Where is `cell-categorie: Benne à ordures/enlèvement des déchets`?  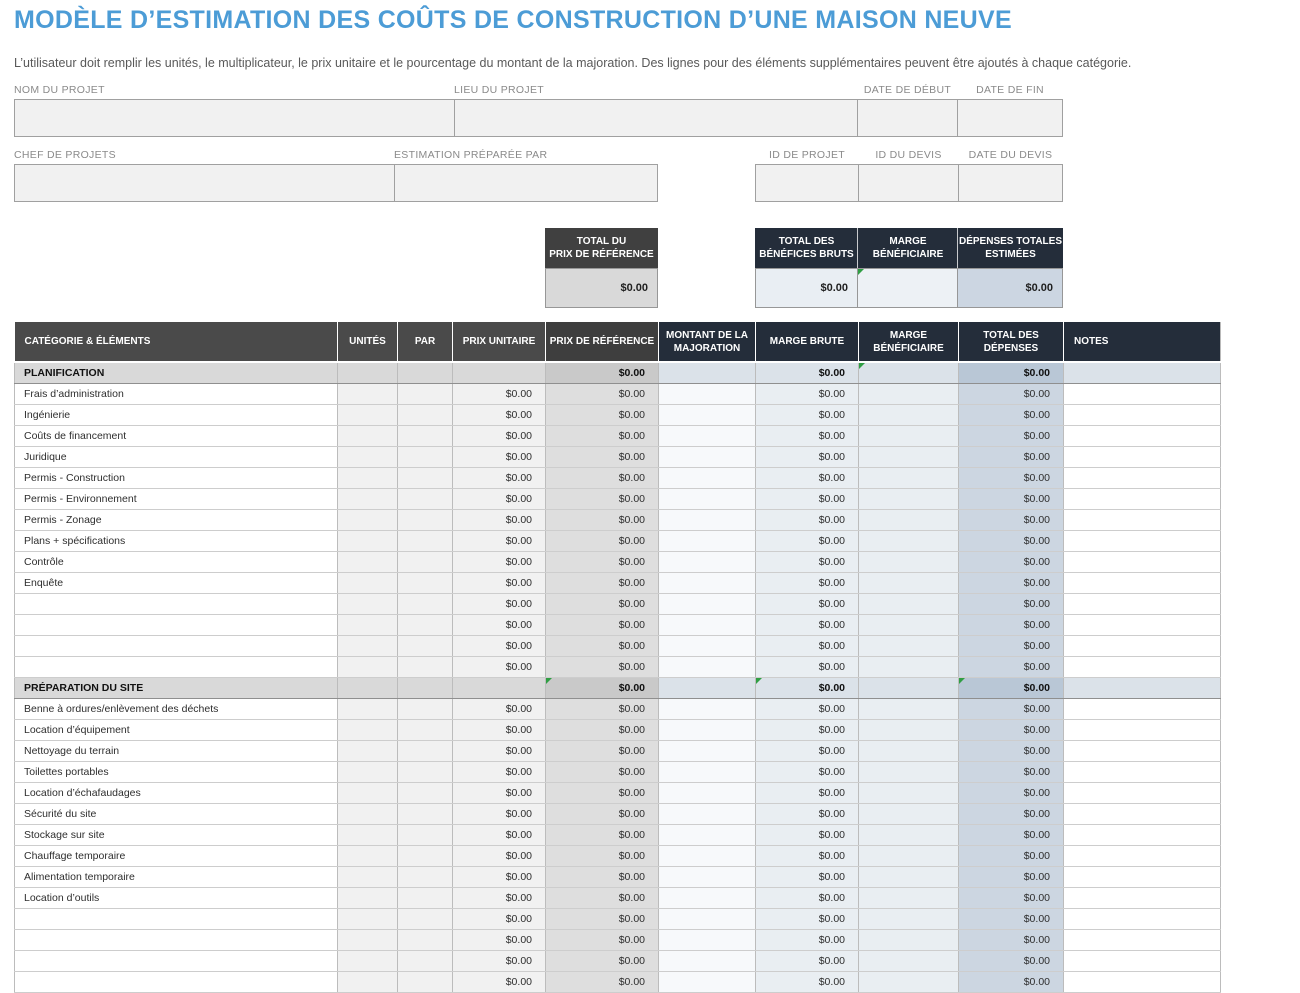
cell-categorie: Benne à ordures/enlèvement des déchets is located at coordinates (176, 709).